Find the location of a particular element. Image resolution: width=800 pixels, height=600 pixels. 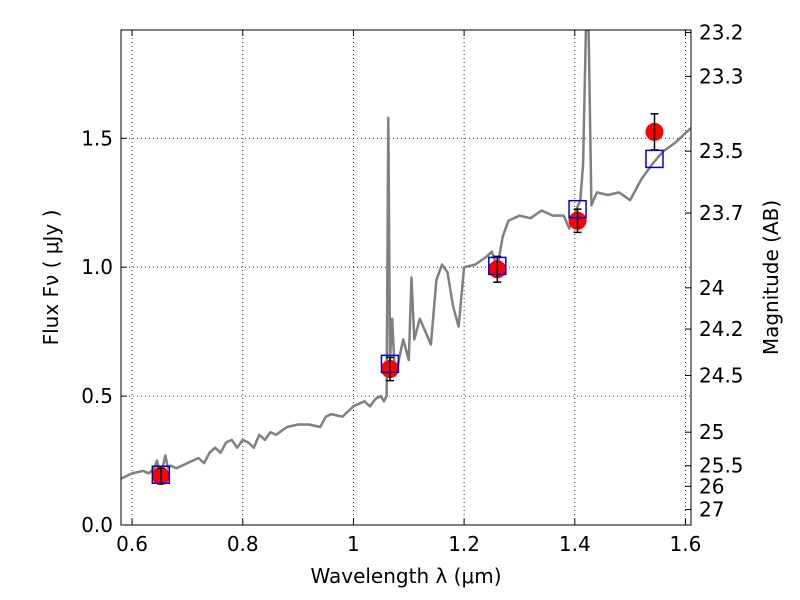

y-tick-label: 1.5 is located at coordinates (97, 138).